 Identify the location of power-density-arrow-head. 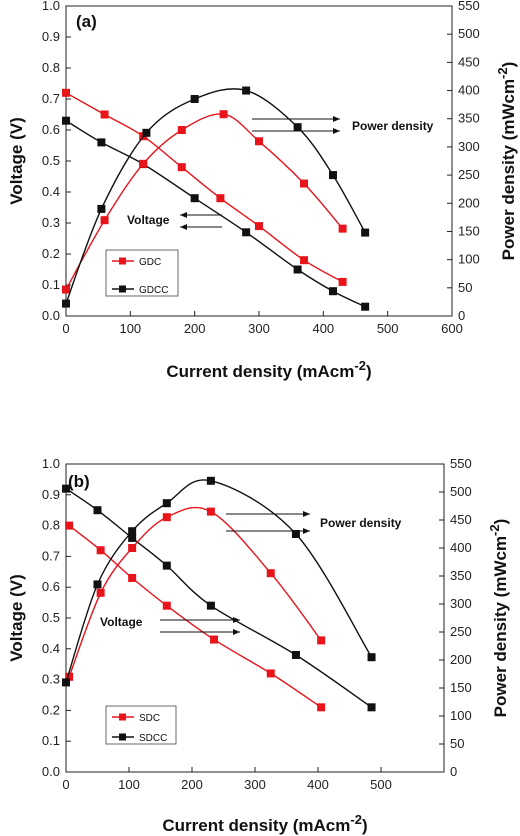
(336, 131).